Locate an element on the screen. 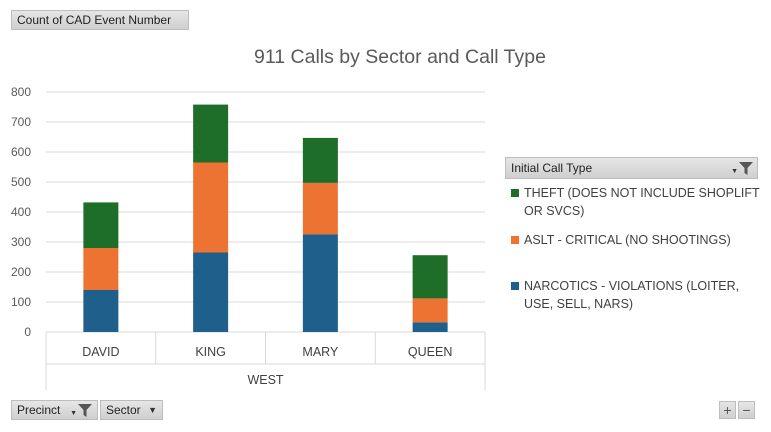 The image size is (771, 432). sector-field-button: Sector ▼ is located at coordinates (131, 410).